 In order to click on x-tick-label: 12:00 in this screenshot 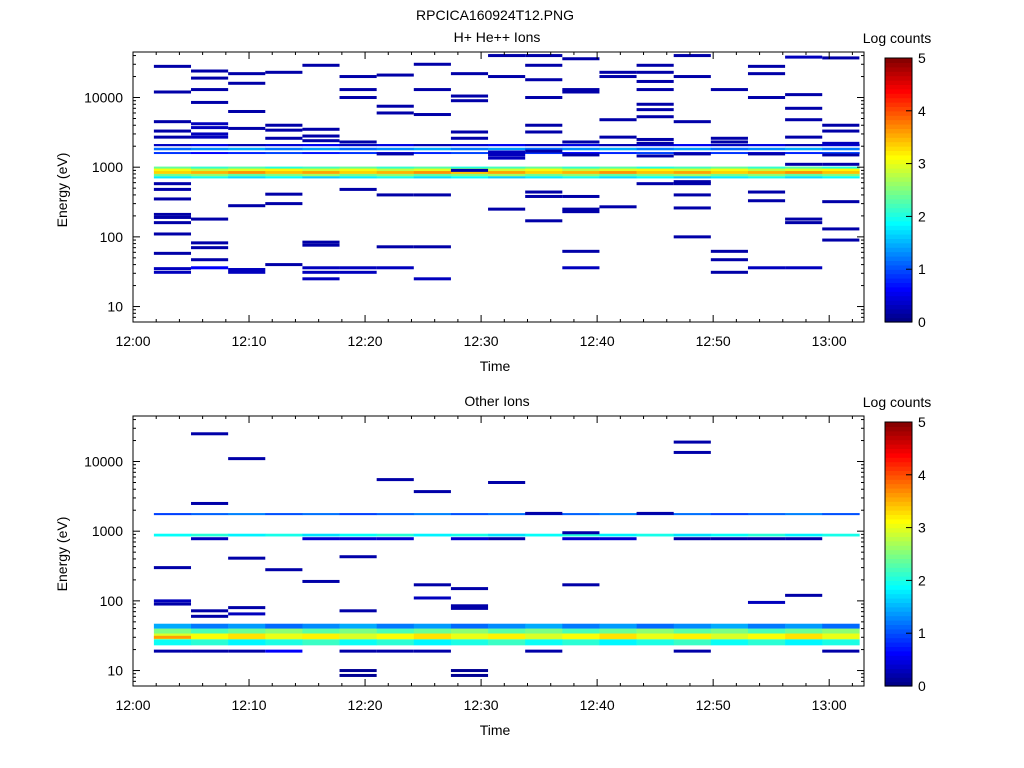, I will do `click(132, 341)`.